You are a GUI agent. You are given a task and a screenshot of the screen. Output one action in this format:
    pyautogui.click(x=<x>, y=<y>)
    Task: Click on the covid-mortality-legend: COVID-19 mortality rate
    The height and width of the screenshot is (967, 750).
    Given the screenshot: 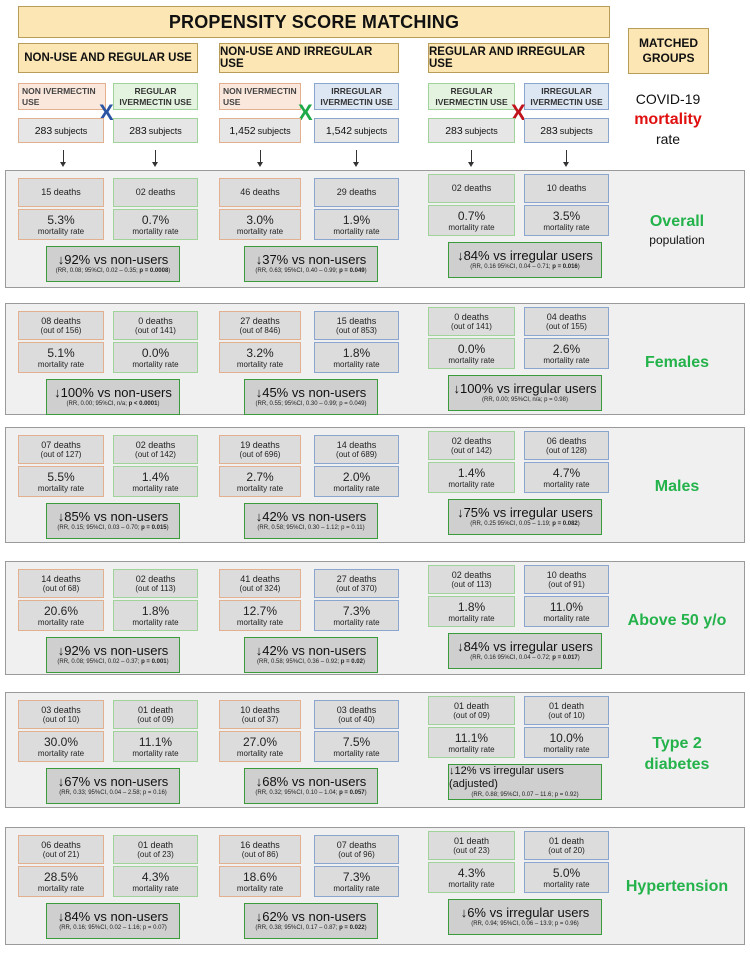 What is the action you would take?
    pyautogui.click(x=668, y=119)
    